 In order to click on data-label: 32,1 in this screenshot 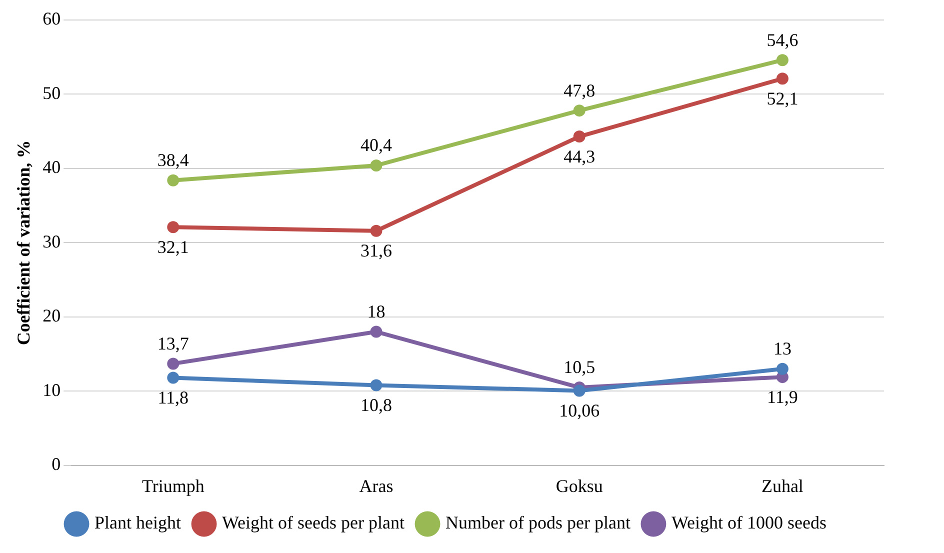, I will do `click(173, 246)`.